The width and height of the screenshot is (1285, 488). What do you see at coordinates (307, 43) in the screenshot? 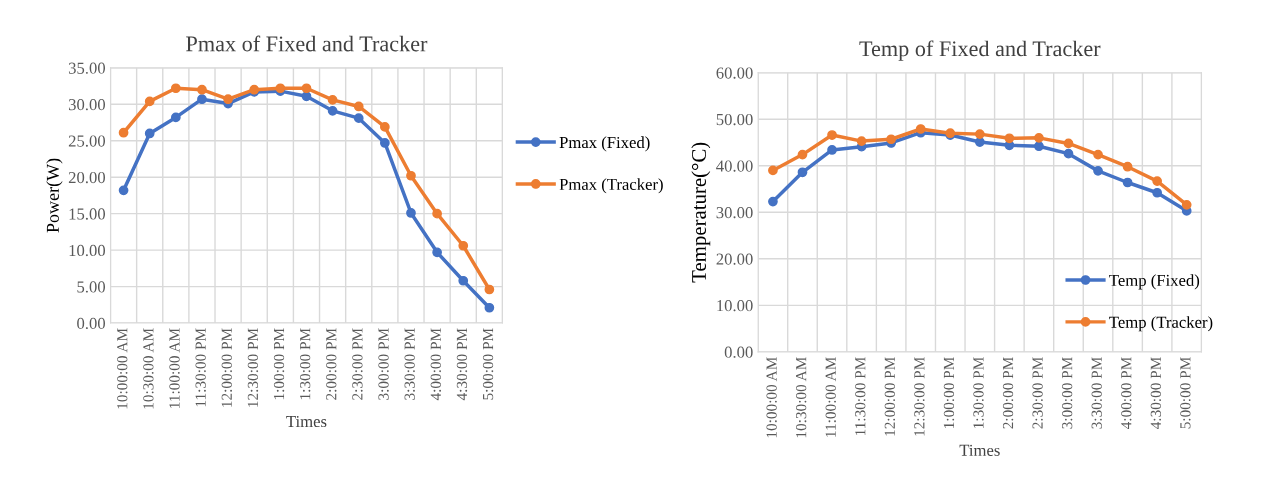
I see `chart-title: Pmax of Fixed and Tracker` at bounding box center [307, 43].